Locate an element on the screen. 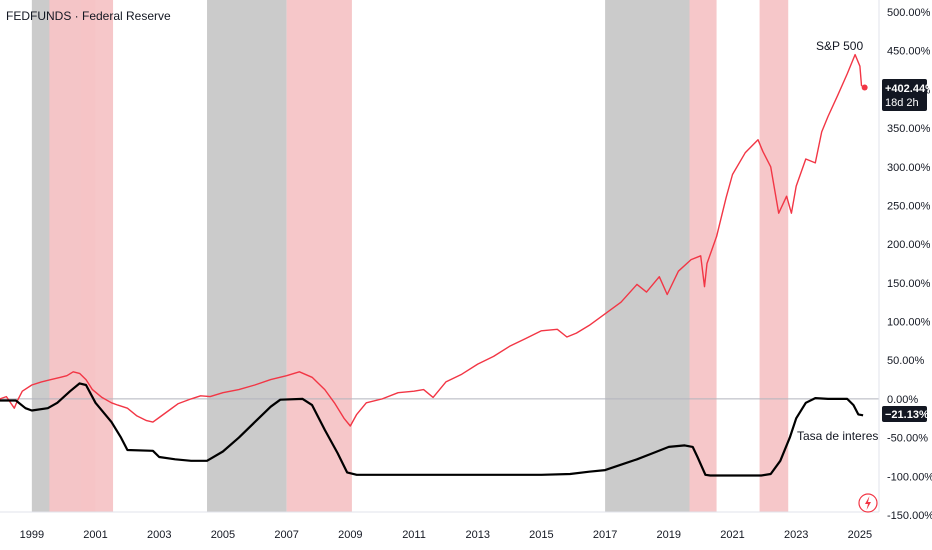 This screenshot has height=550, width=932. y-tick-label: 300.00% is located at coordinates (909, 168).